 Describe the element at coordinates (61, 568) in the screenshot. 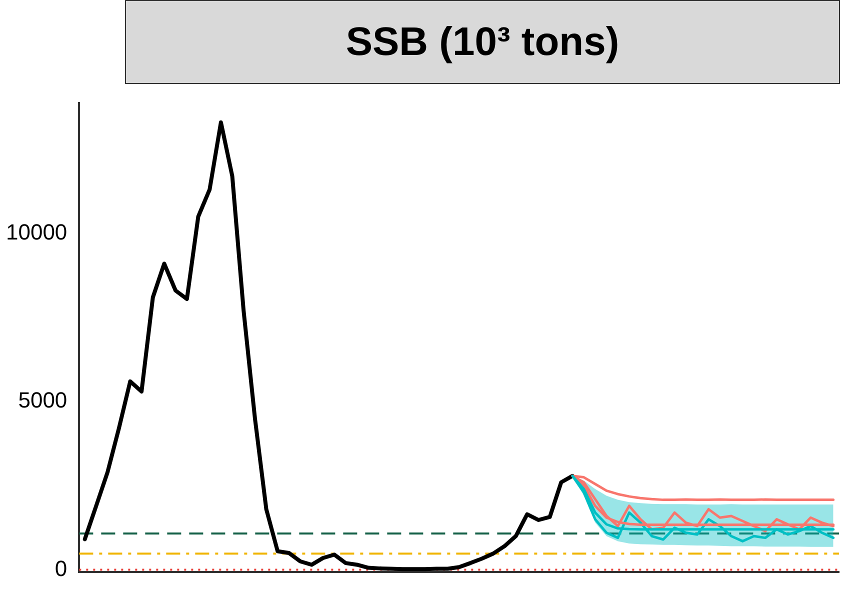

I see `y-tick-label: 0` at that location.